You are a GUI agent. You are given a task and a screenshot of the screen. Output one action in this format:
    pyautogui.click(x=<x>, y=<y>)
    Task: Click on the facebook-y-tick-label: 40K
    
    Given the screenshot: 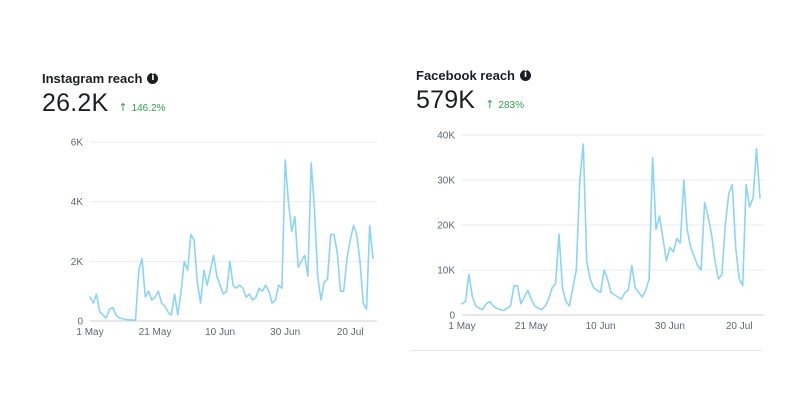 What is the action you would take?
    pyautogui.click(x=446, y=136)
    